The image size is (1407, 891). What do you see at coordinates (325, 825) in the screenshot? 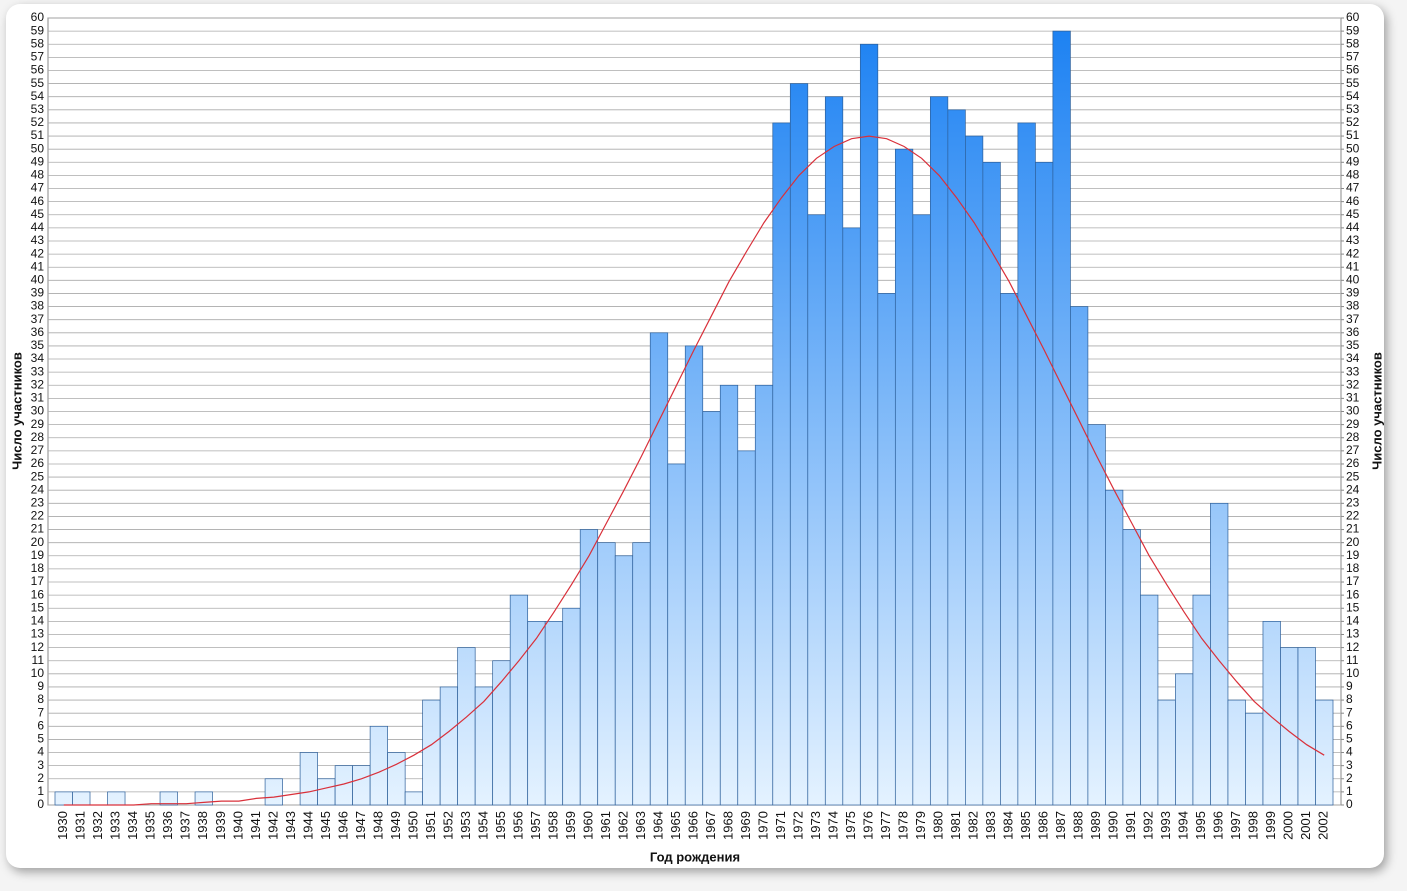
I see `x-tick-label: 1945` at bounding box center [325, 825].